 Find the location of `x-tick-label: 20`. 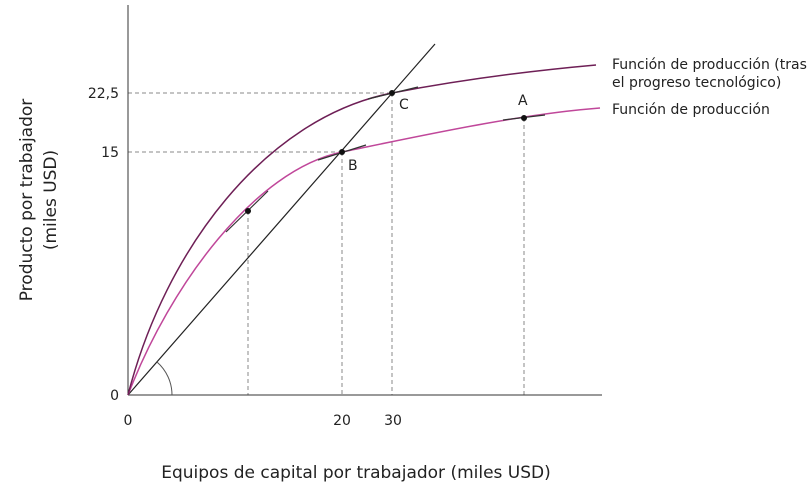

x-tick-label: 20 is located at coordinates (342, 421).